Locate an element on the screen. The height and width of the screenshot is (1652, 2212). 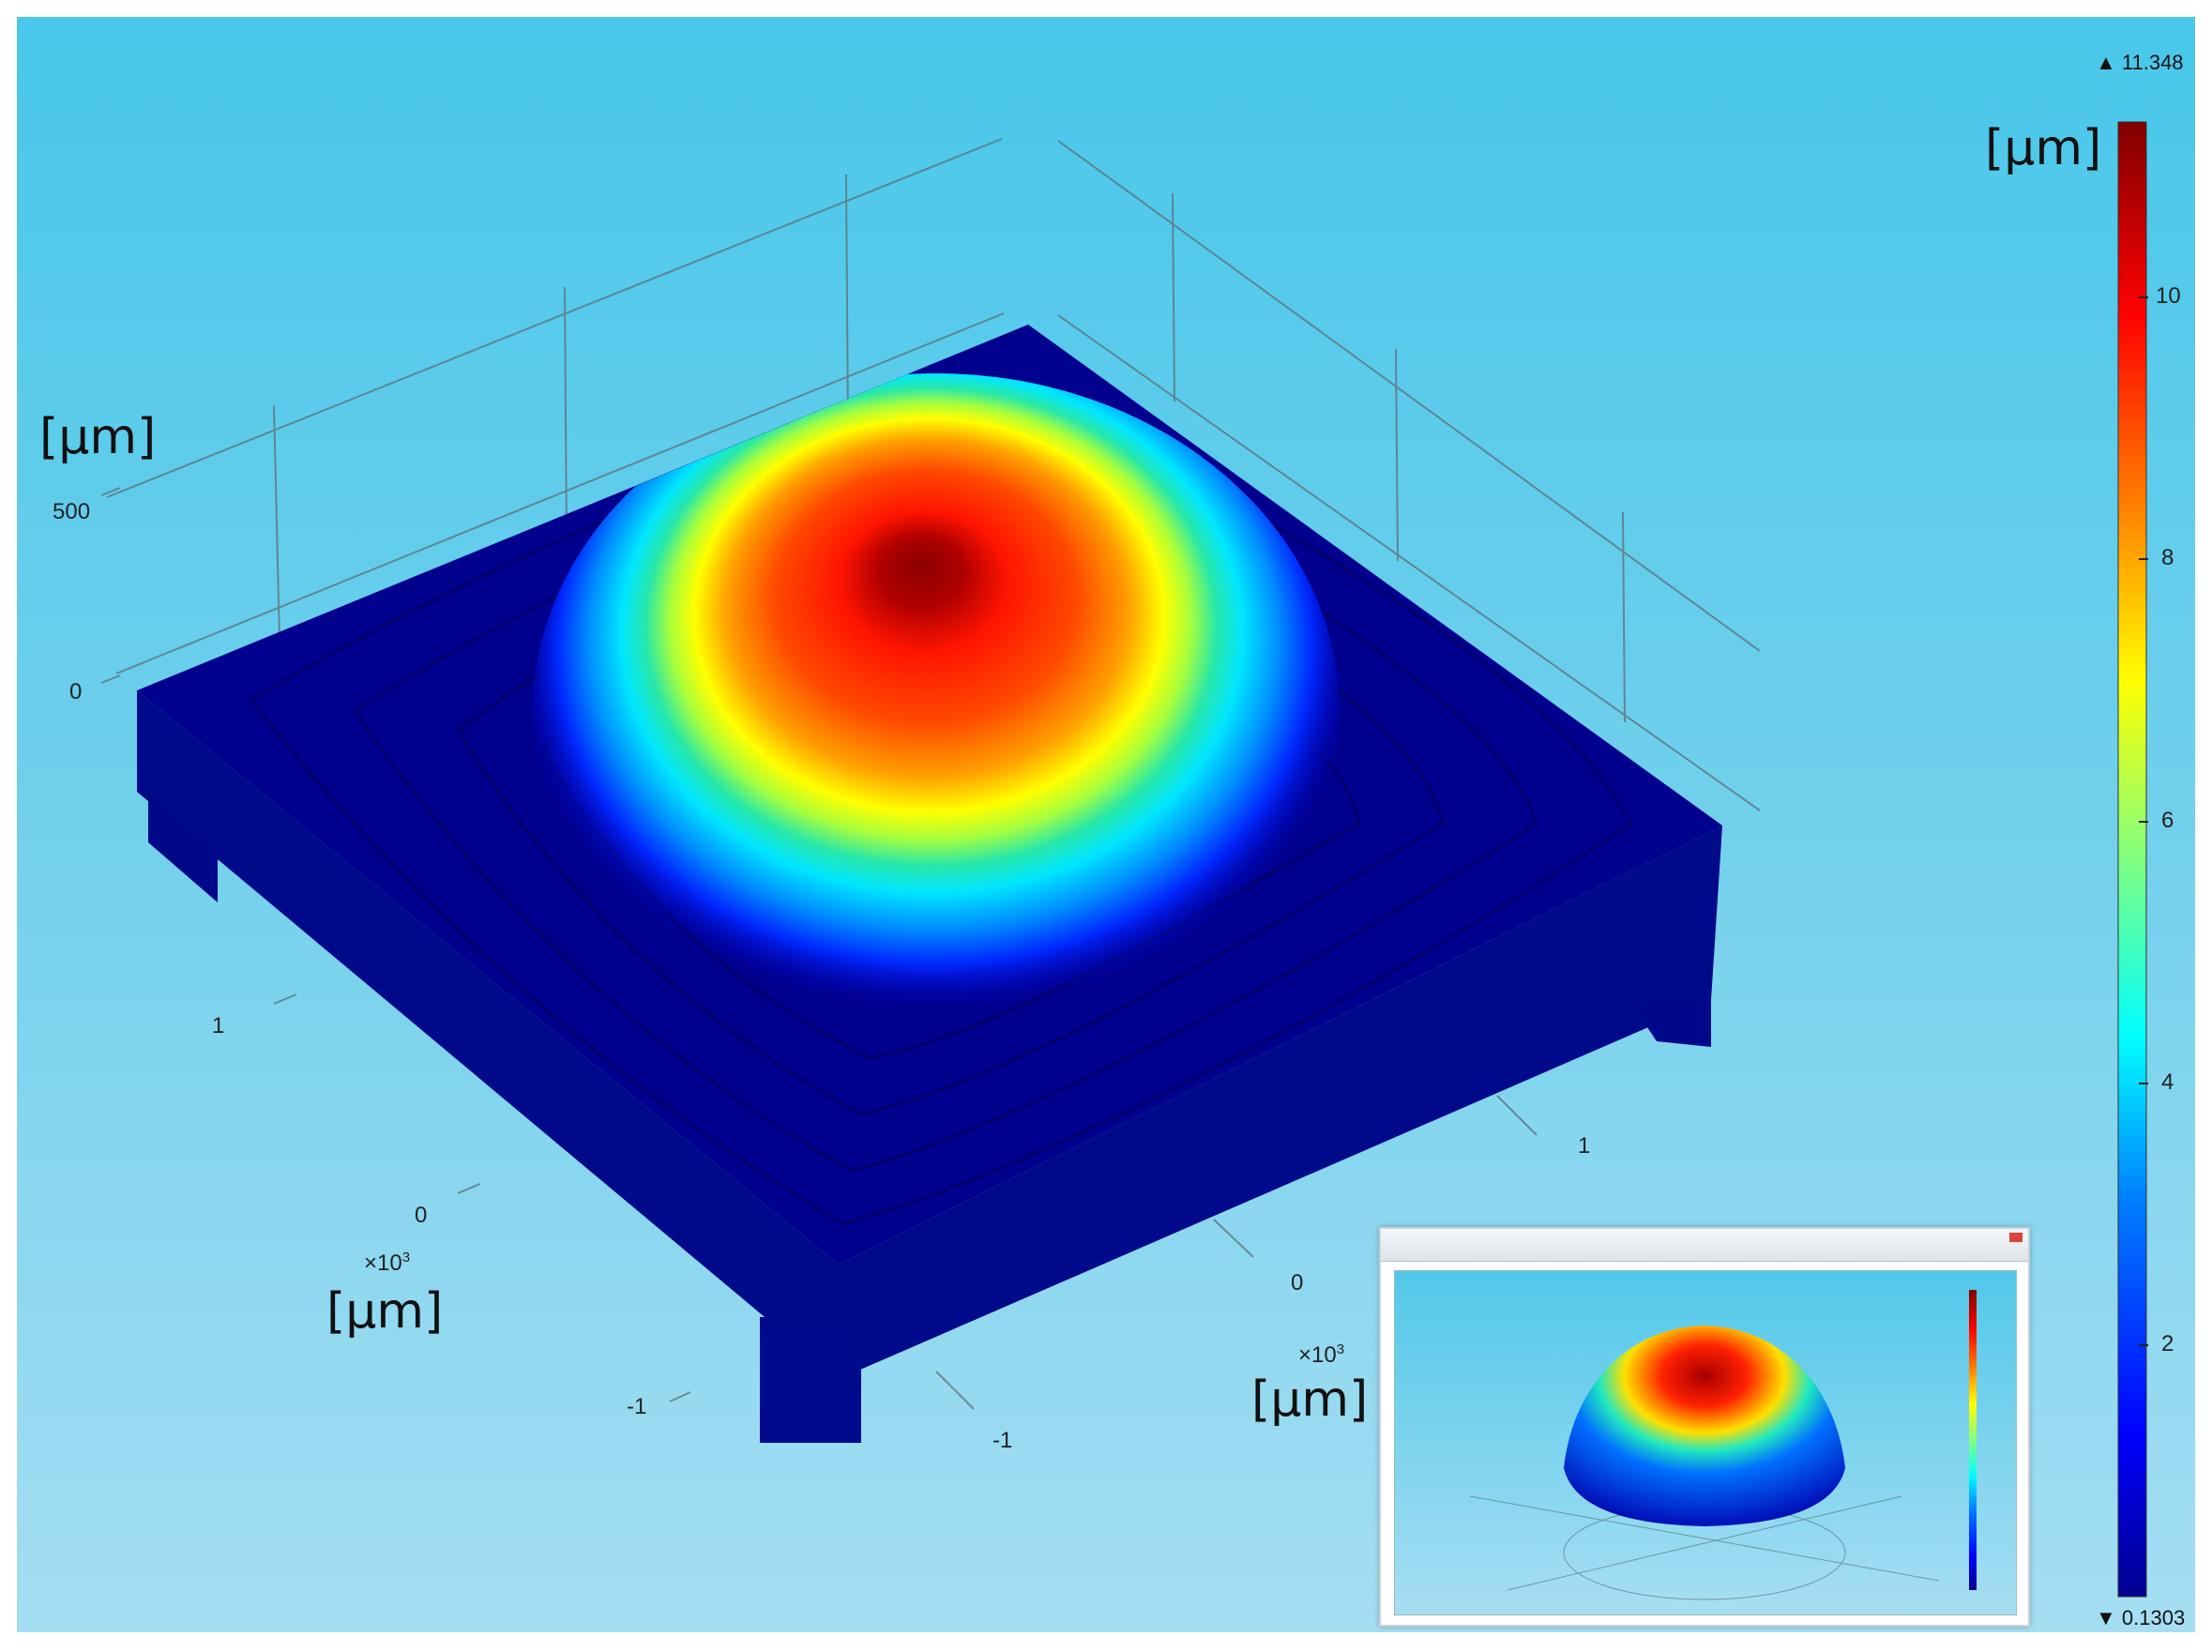
colorbar-tick-6: 6 is located at coordinates (2167, 820).